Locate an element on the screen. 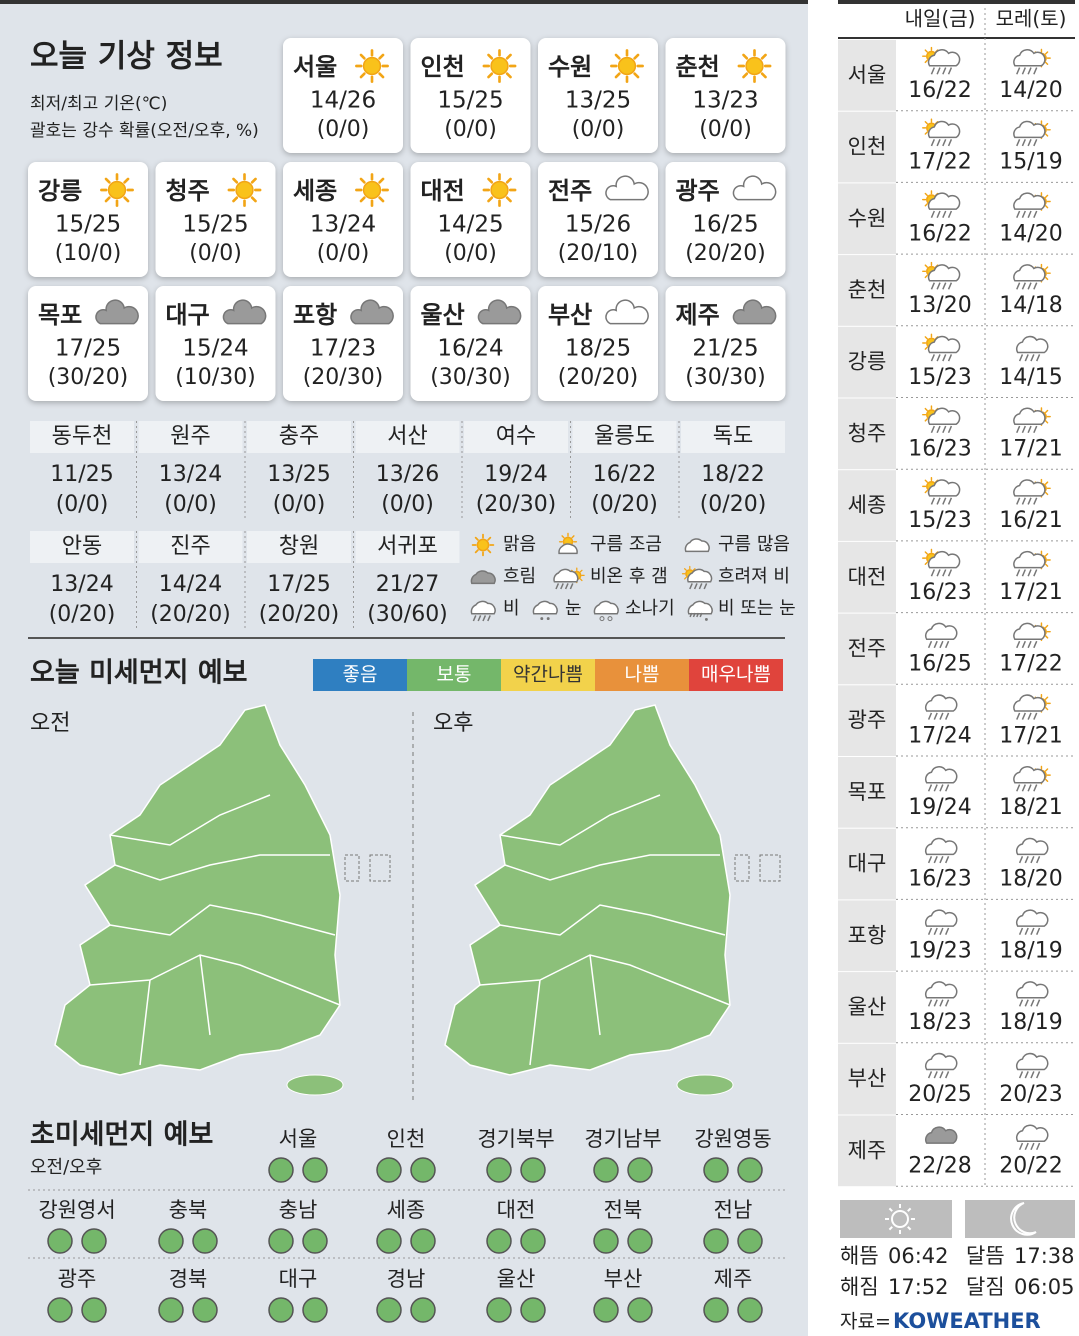  note: 괄호는 강수 확률(오전/오후, %) is located at coordinates (144, 131).